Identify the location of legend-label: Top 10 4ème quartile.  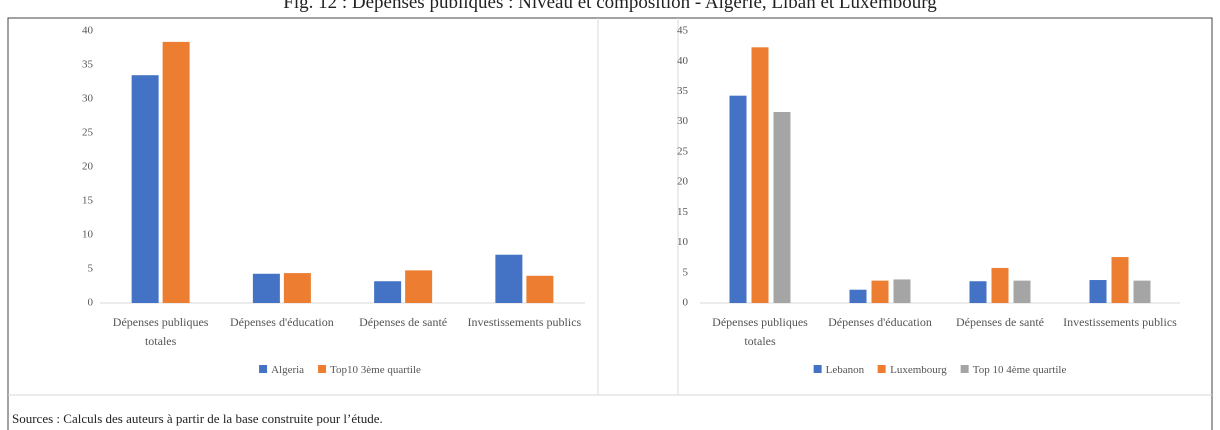
(1019, 370).